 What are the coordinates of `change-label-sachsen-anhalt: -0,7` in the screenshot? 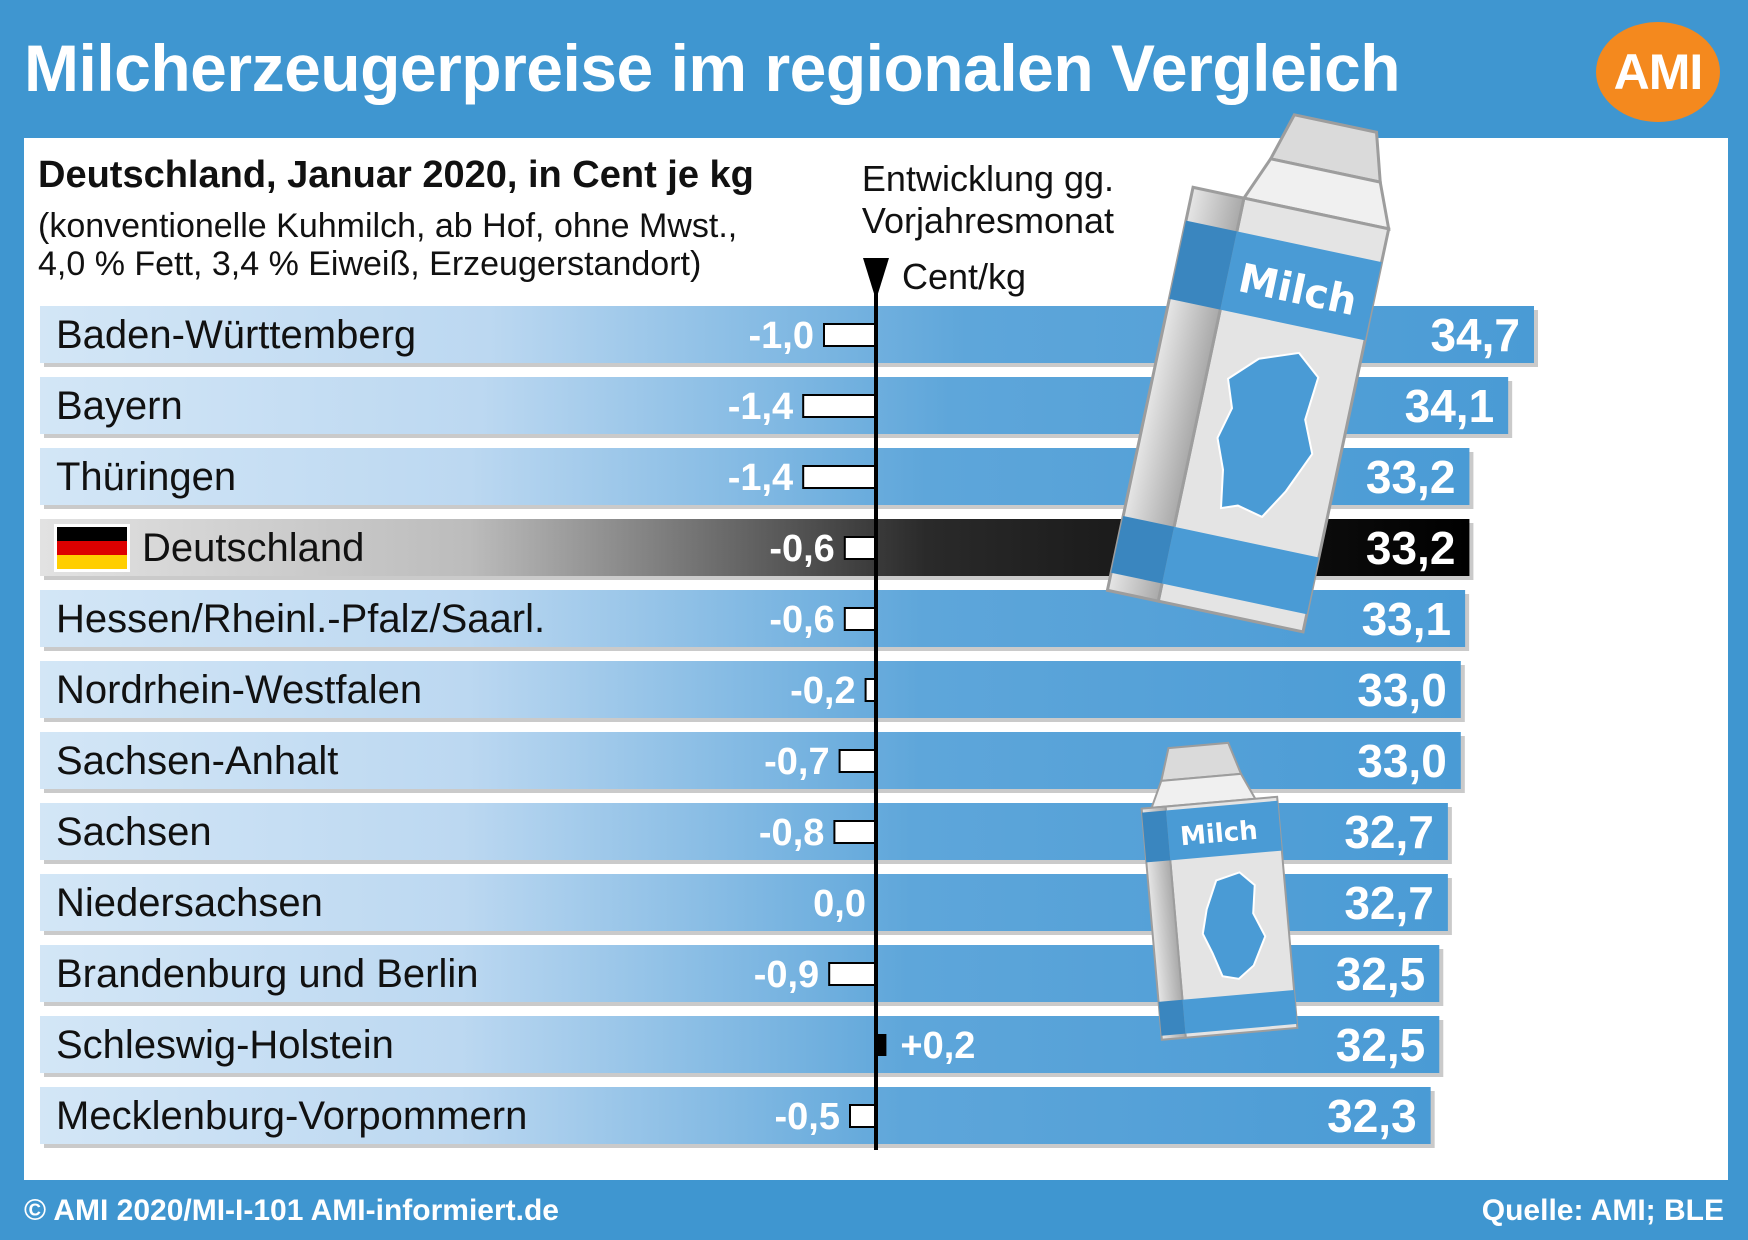 It's located at (796, 762).